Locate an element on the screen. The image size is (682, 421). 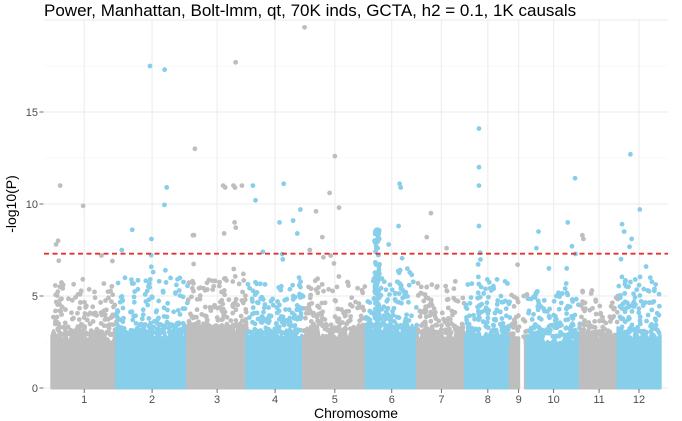
x-tick-label: 6 is located at coordinates (392, 400).